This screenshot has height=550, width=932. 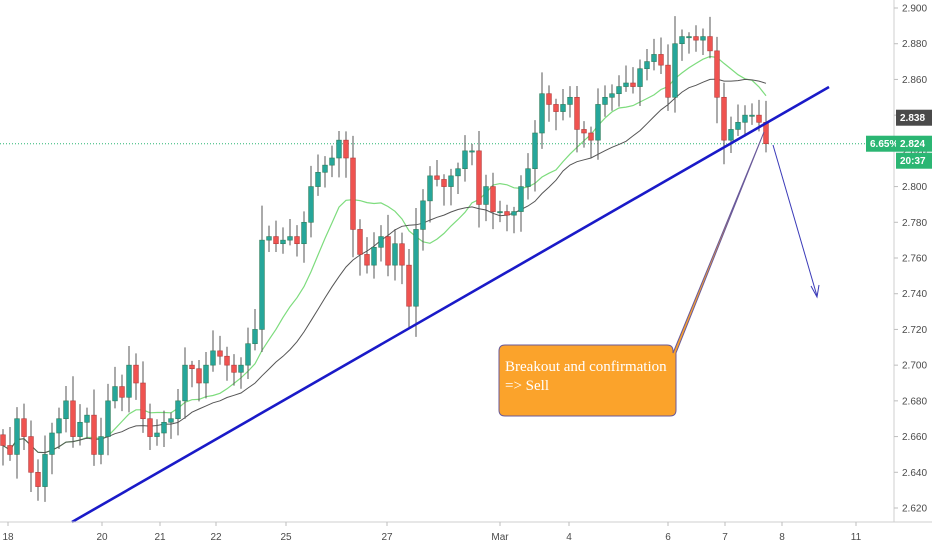 I want to click on price-tag-percent-bg, so click(x=881, y=143).